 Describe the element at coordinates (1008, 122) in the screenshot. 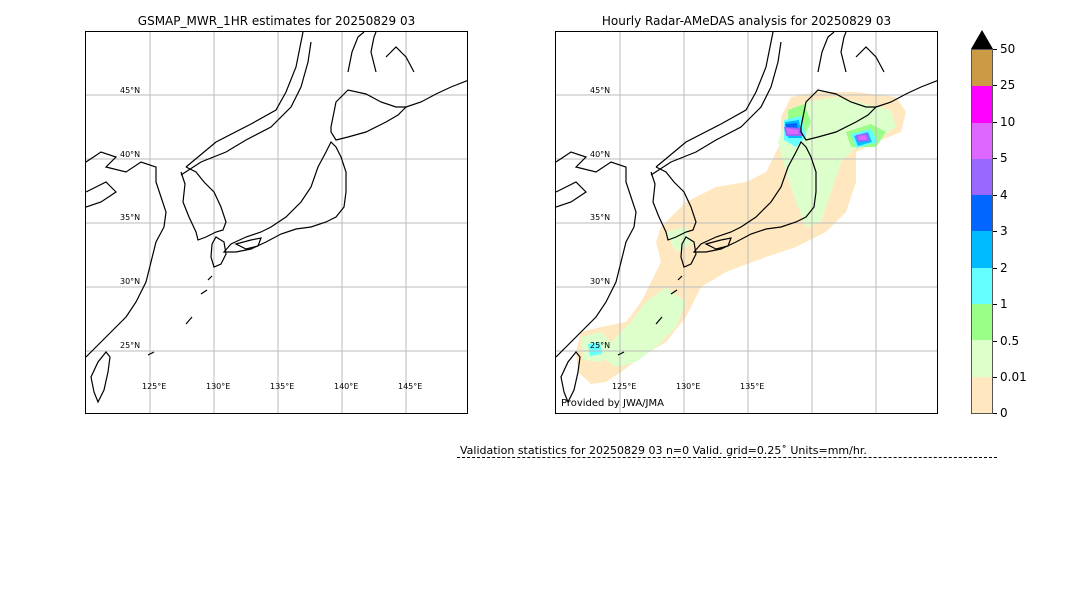

I see `colorbar-label-10: 10` at that location.